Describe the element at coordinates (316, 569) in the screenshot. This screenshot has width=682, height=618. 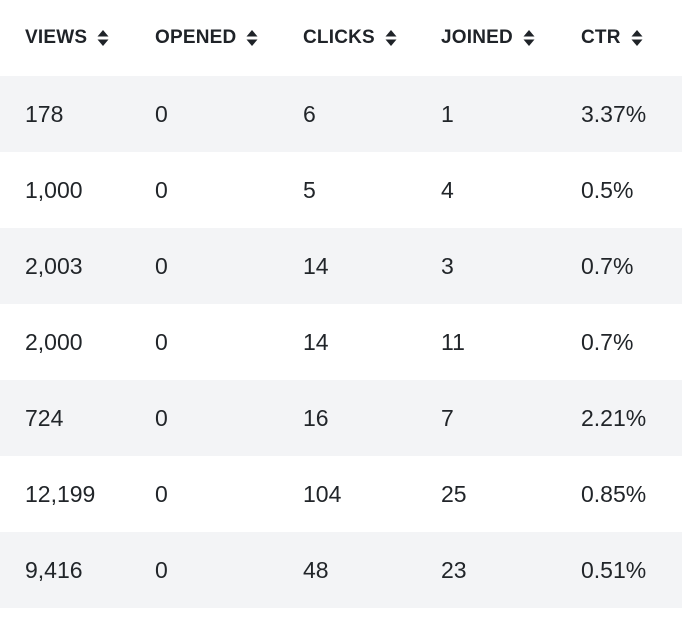
I see `cell-clicks: 48` at that location.